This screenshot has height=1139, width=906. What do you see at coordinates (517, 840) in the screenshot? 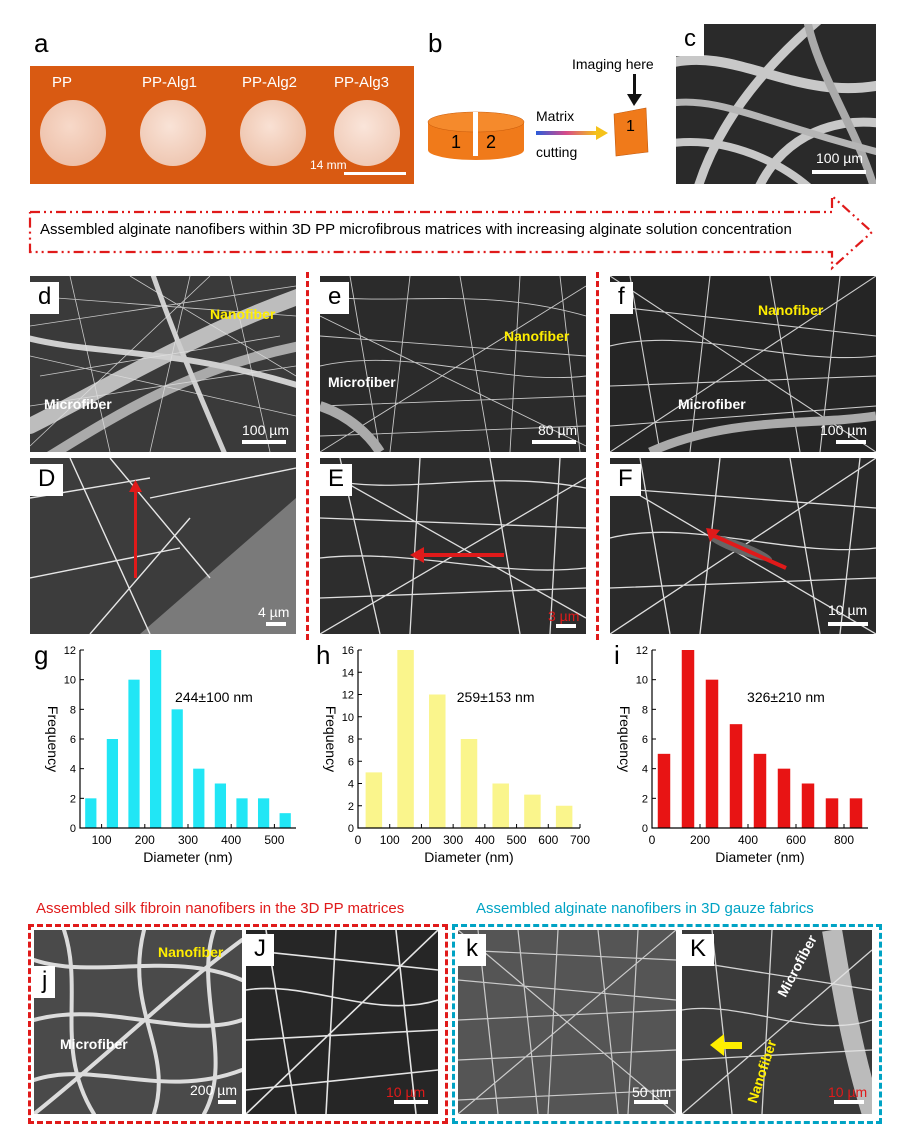
I see `x-tick-label: 500` at bounding box center [517, 840].